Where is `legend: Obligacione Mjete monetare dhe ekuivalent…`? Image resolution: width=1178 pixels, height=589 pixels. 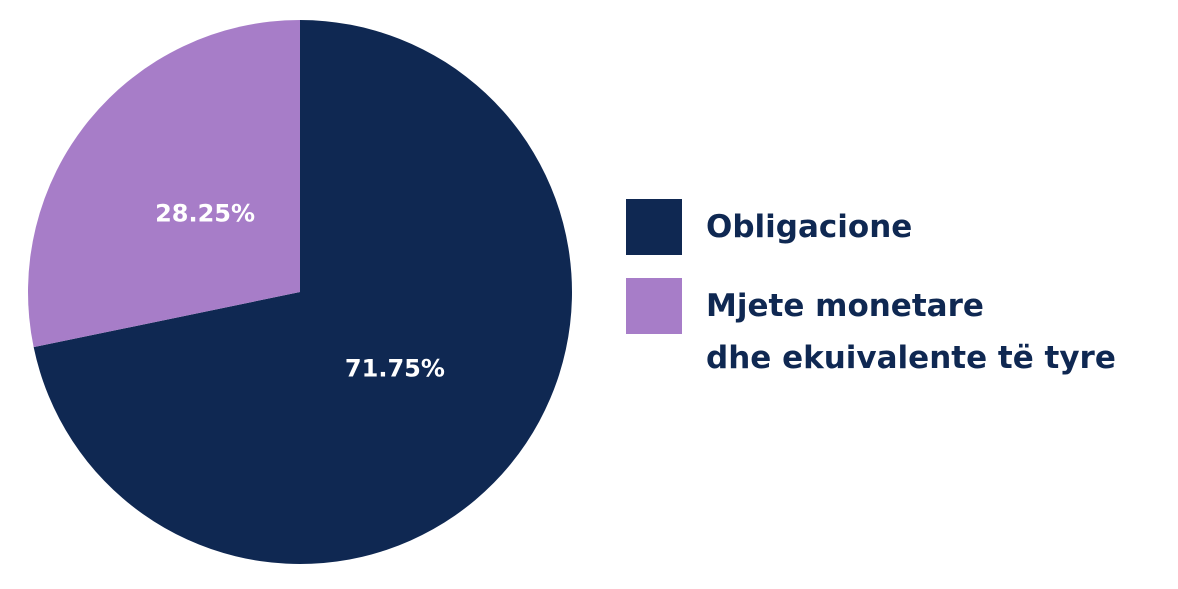
legend: Obligacione Mjete monetare dhe ekuivalent… is located at coordinates (871, 303).